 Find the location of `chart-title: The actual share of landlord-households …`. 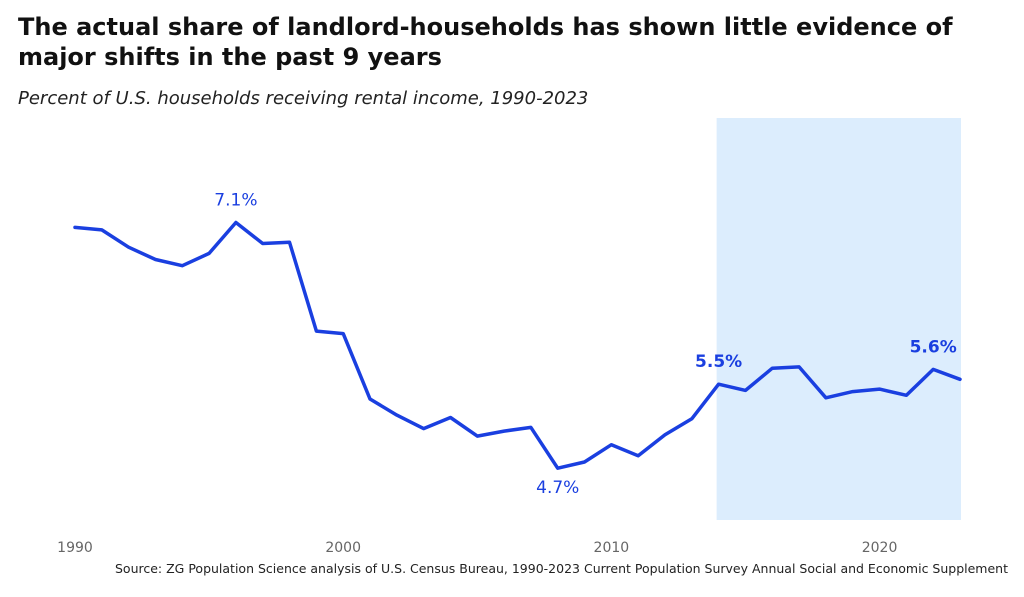

chart-title: The actual share of landlord-households … is located at coordinates (485, 42).